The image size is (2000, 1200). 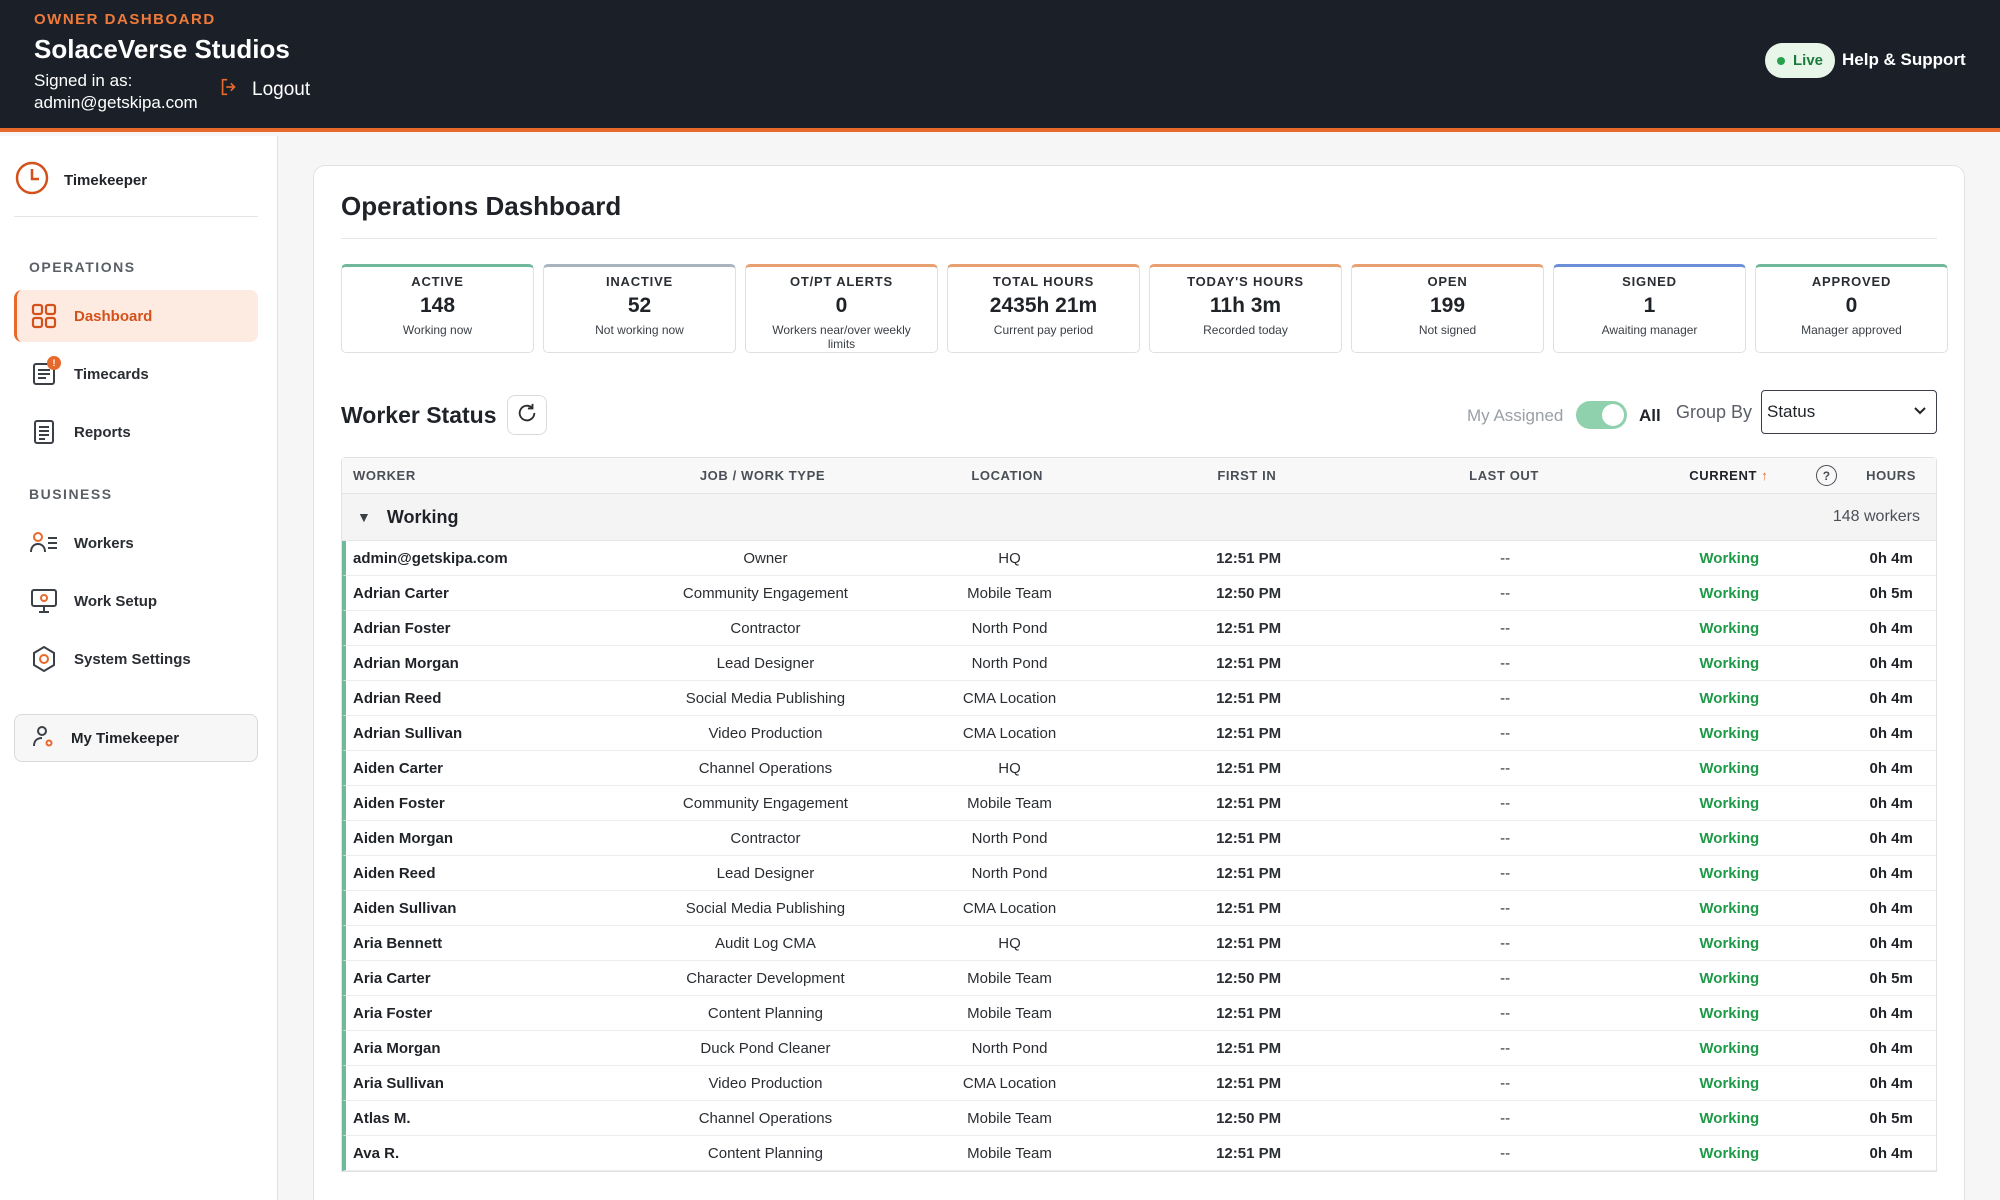 I want to click on worker-cell: Adrian Sullivan, so click(x=408, y=733).